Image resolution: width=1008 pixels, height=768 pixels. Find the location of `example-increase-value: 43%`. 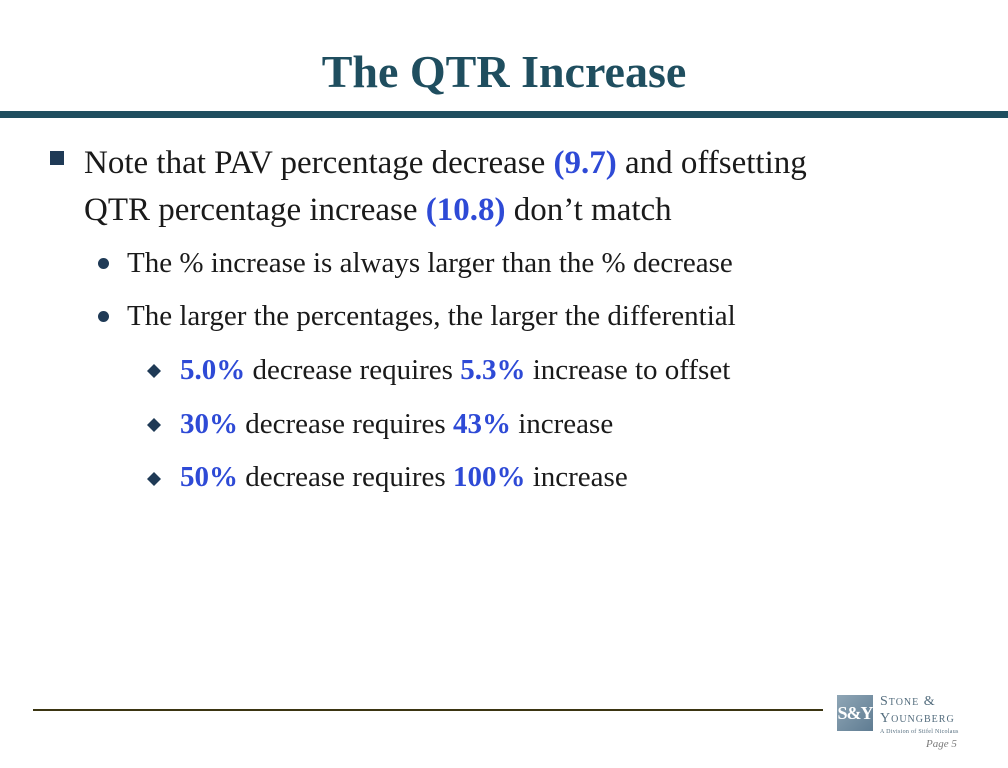

example-increase-value: 43% is located at coordinates (481, 424).